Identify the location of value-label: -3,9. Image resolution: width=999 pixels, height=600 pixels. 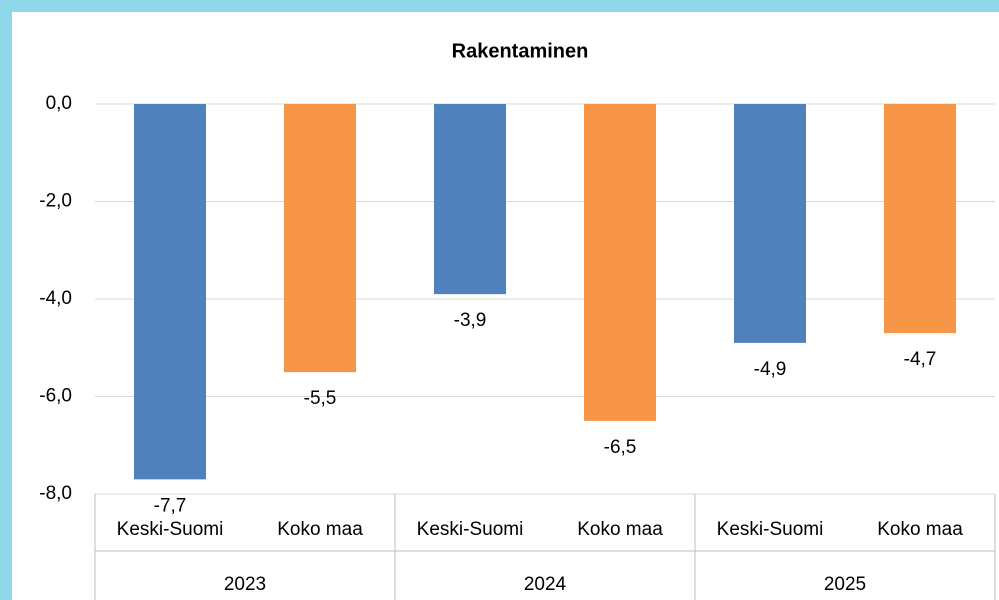
(470, 320).